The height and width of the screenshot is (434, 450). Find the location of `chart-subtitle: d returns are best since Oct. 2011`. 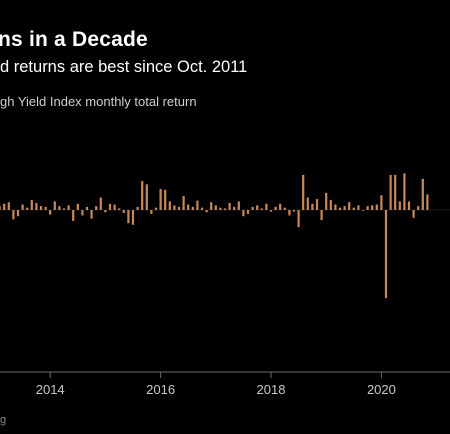

chart-subtitle: d returns are best since Oct. 2011 is located at coordinates (124, 67).